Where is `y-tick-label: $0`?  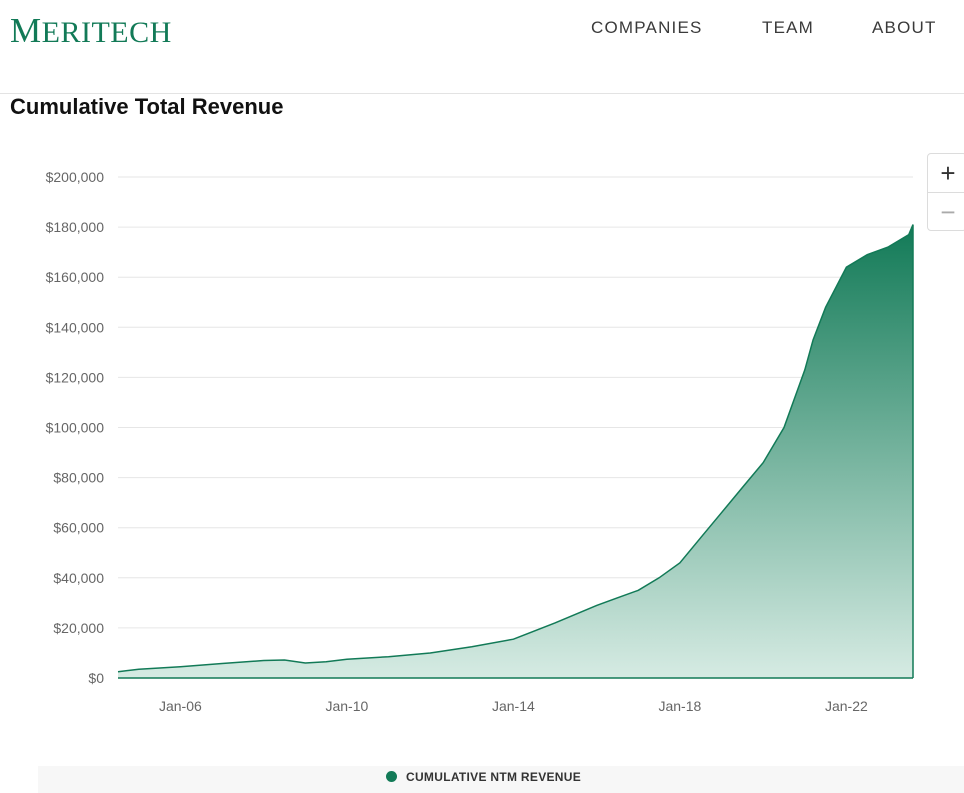
y-tick-label: $0 is located at coordinates (96, 678).